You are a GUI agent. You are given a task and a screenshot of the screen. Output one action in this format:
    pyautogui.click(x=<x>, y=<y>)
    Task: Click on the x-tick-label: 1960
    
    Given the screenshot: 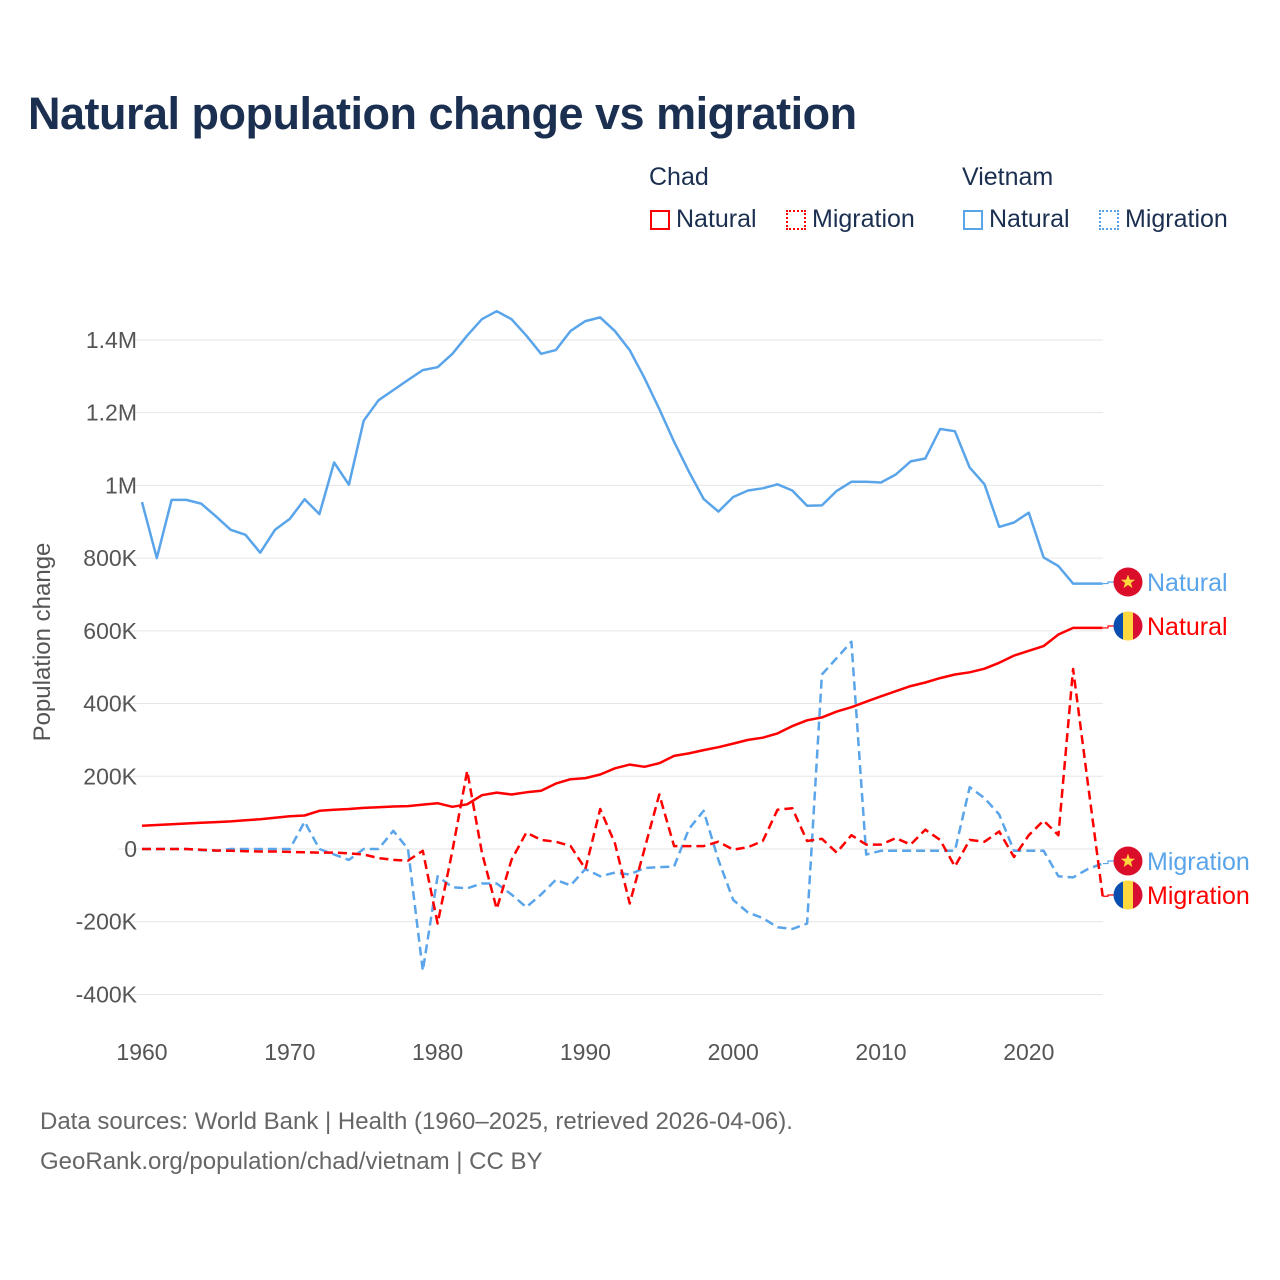 What is the action you would take?
    pyautogui.click(x=141, y=1052)
    